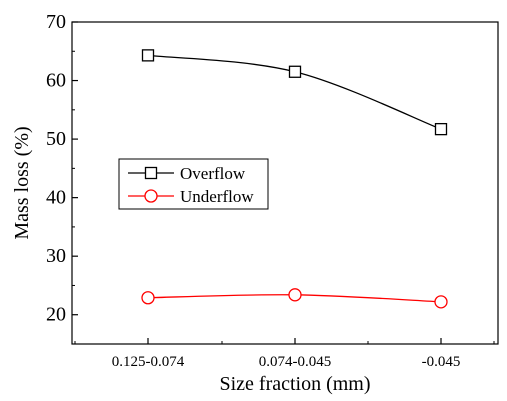 The height and width of the screenshot is (401, 507). I want to click on legend-label-overflow: Overflow, so click(213, 173).